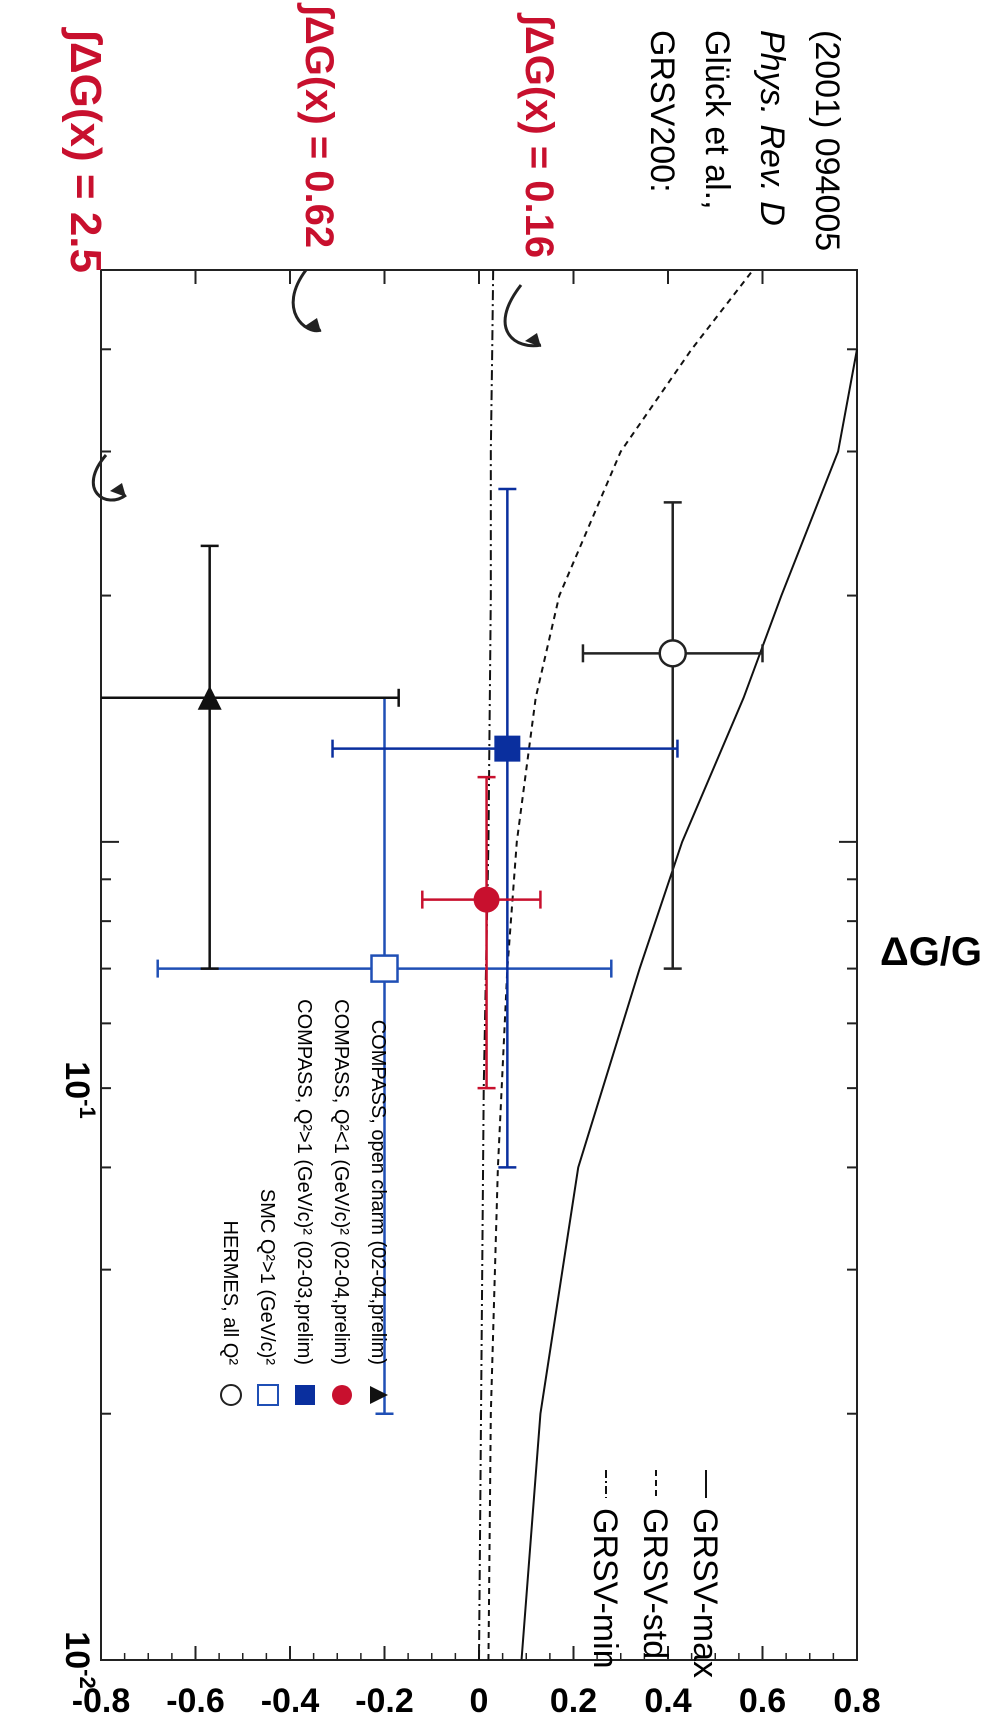 The width and height of the screenshot is (1006, 1720). What do you see at coordinates (705, 1593) in the screenshot?
I see `curve-legend-max: GRSV-max` at bounding box center [705, 1593].